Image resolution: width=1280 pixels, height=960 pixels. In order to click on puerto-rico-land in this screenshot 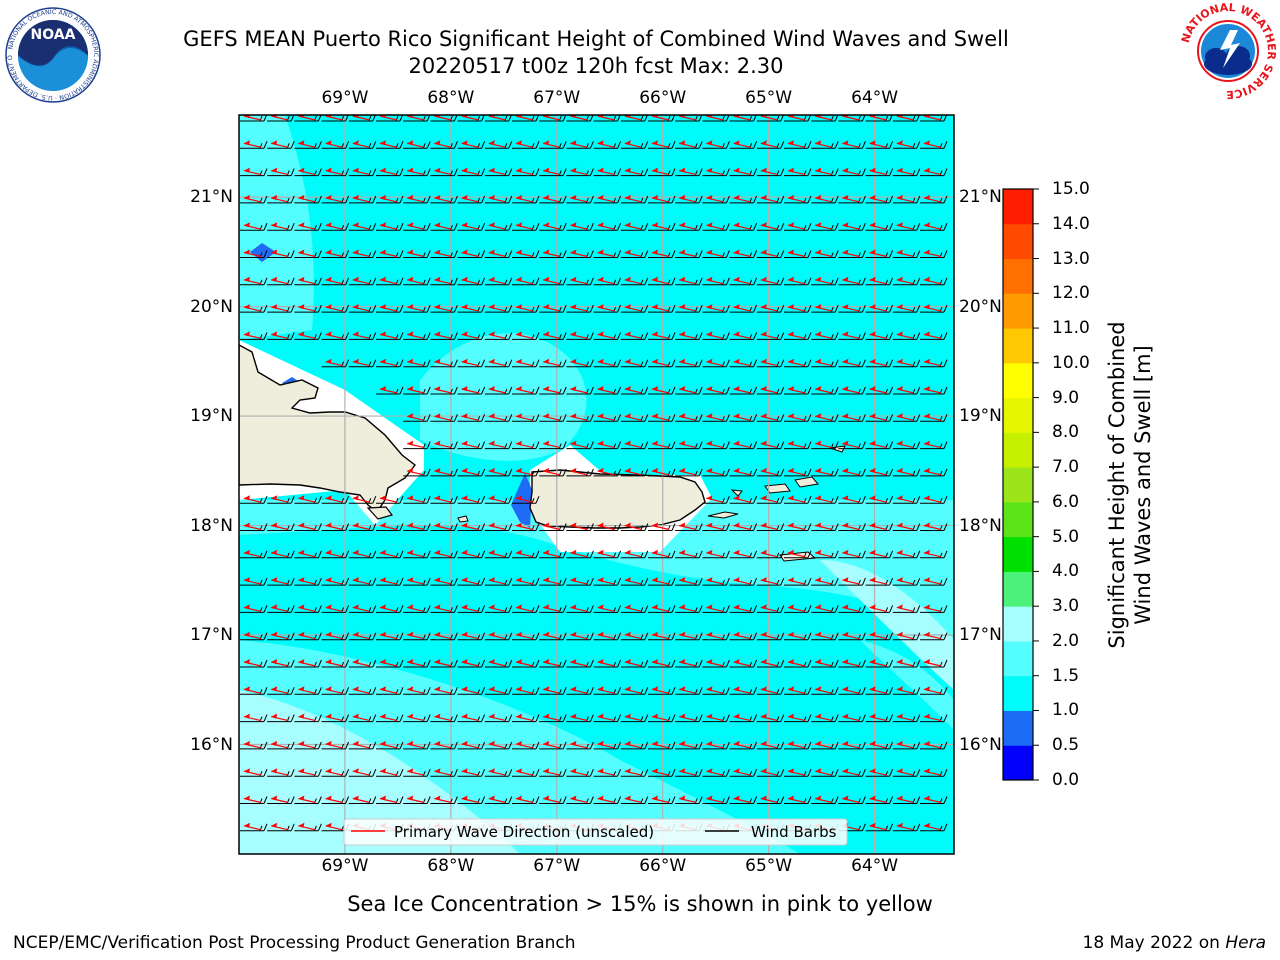, I will do `click(617, 499)`.